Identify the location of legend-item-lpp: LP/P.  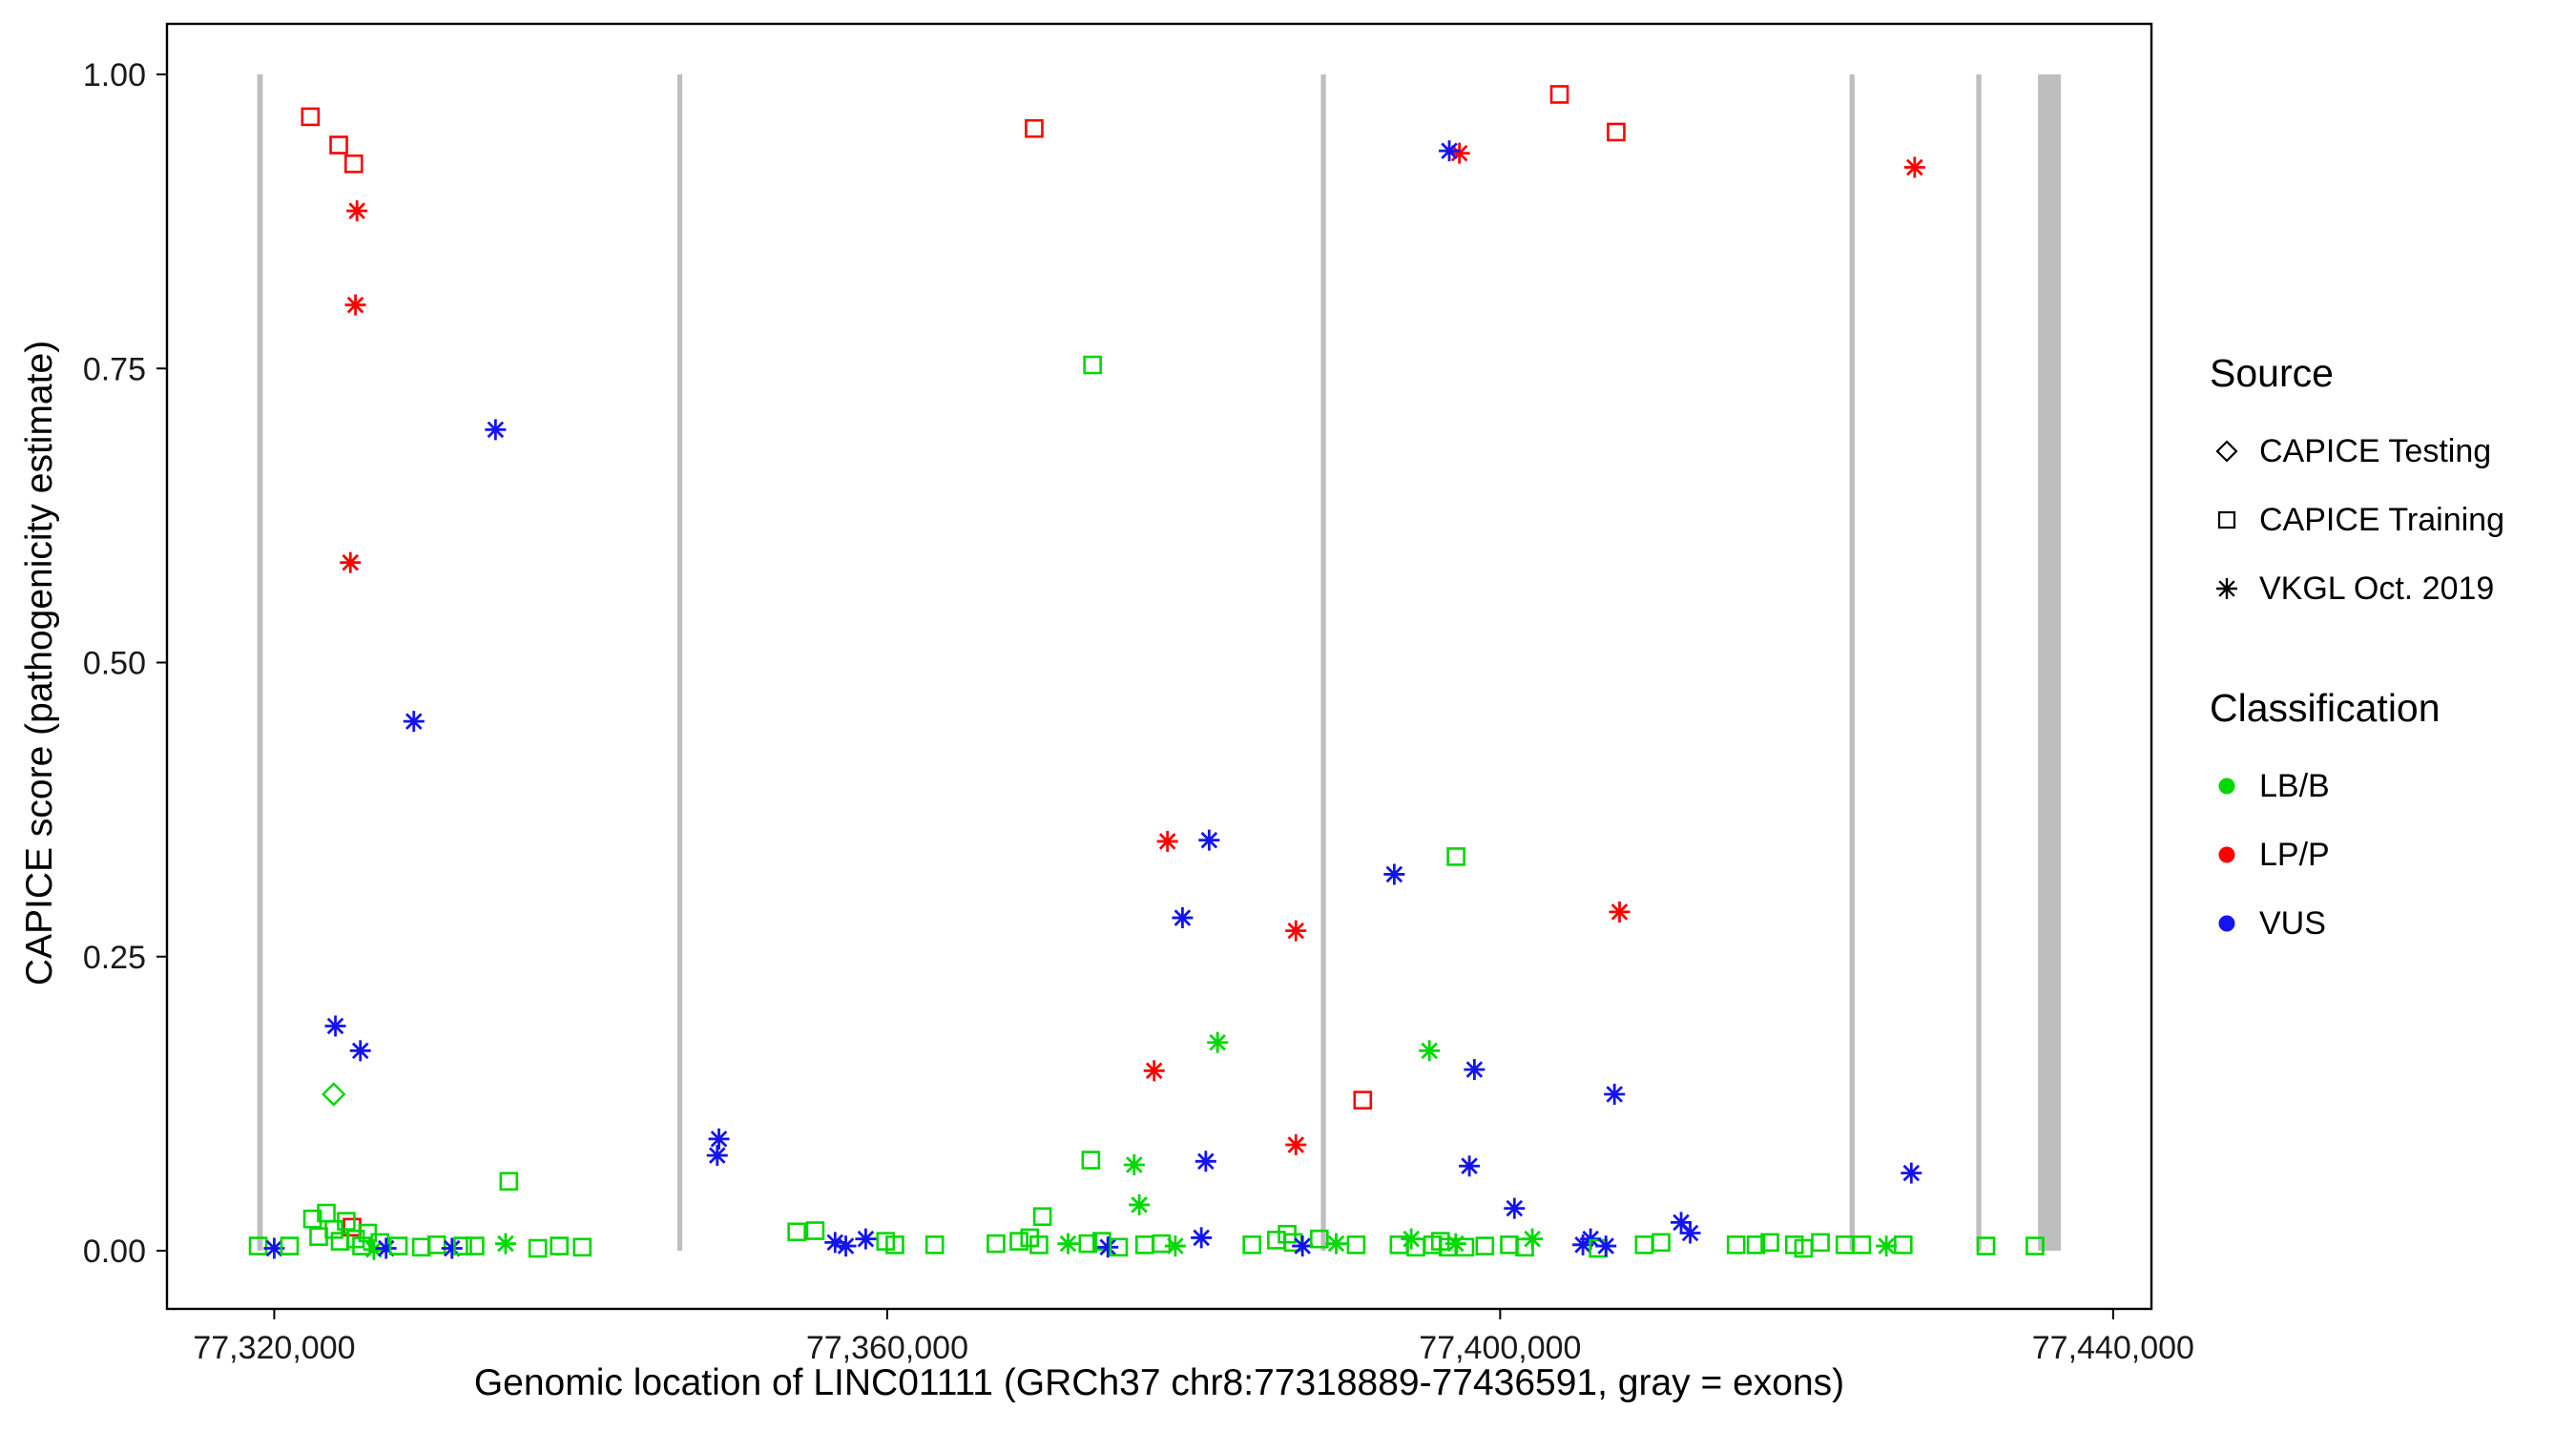
(2357, 854).